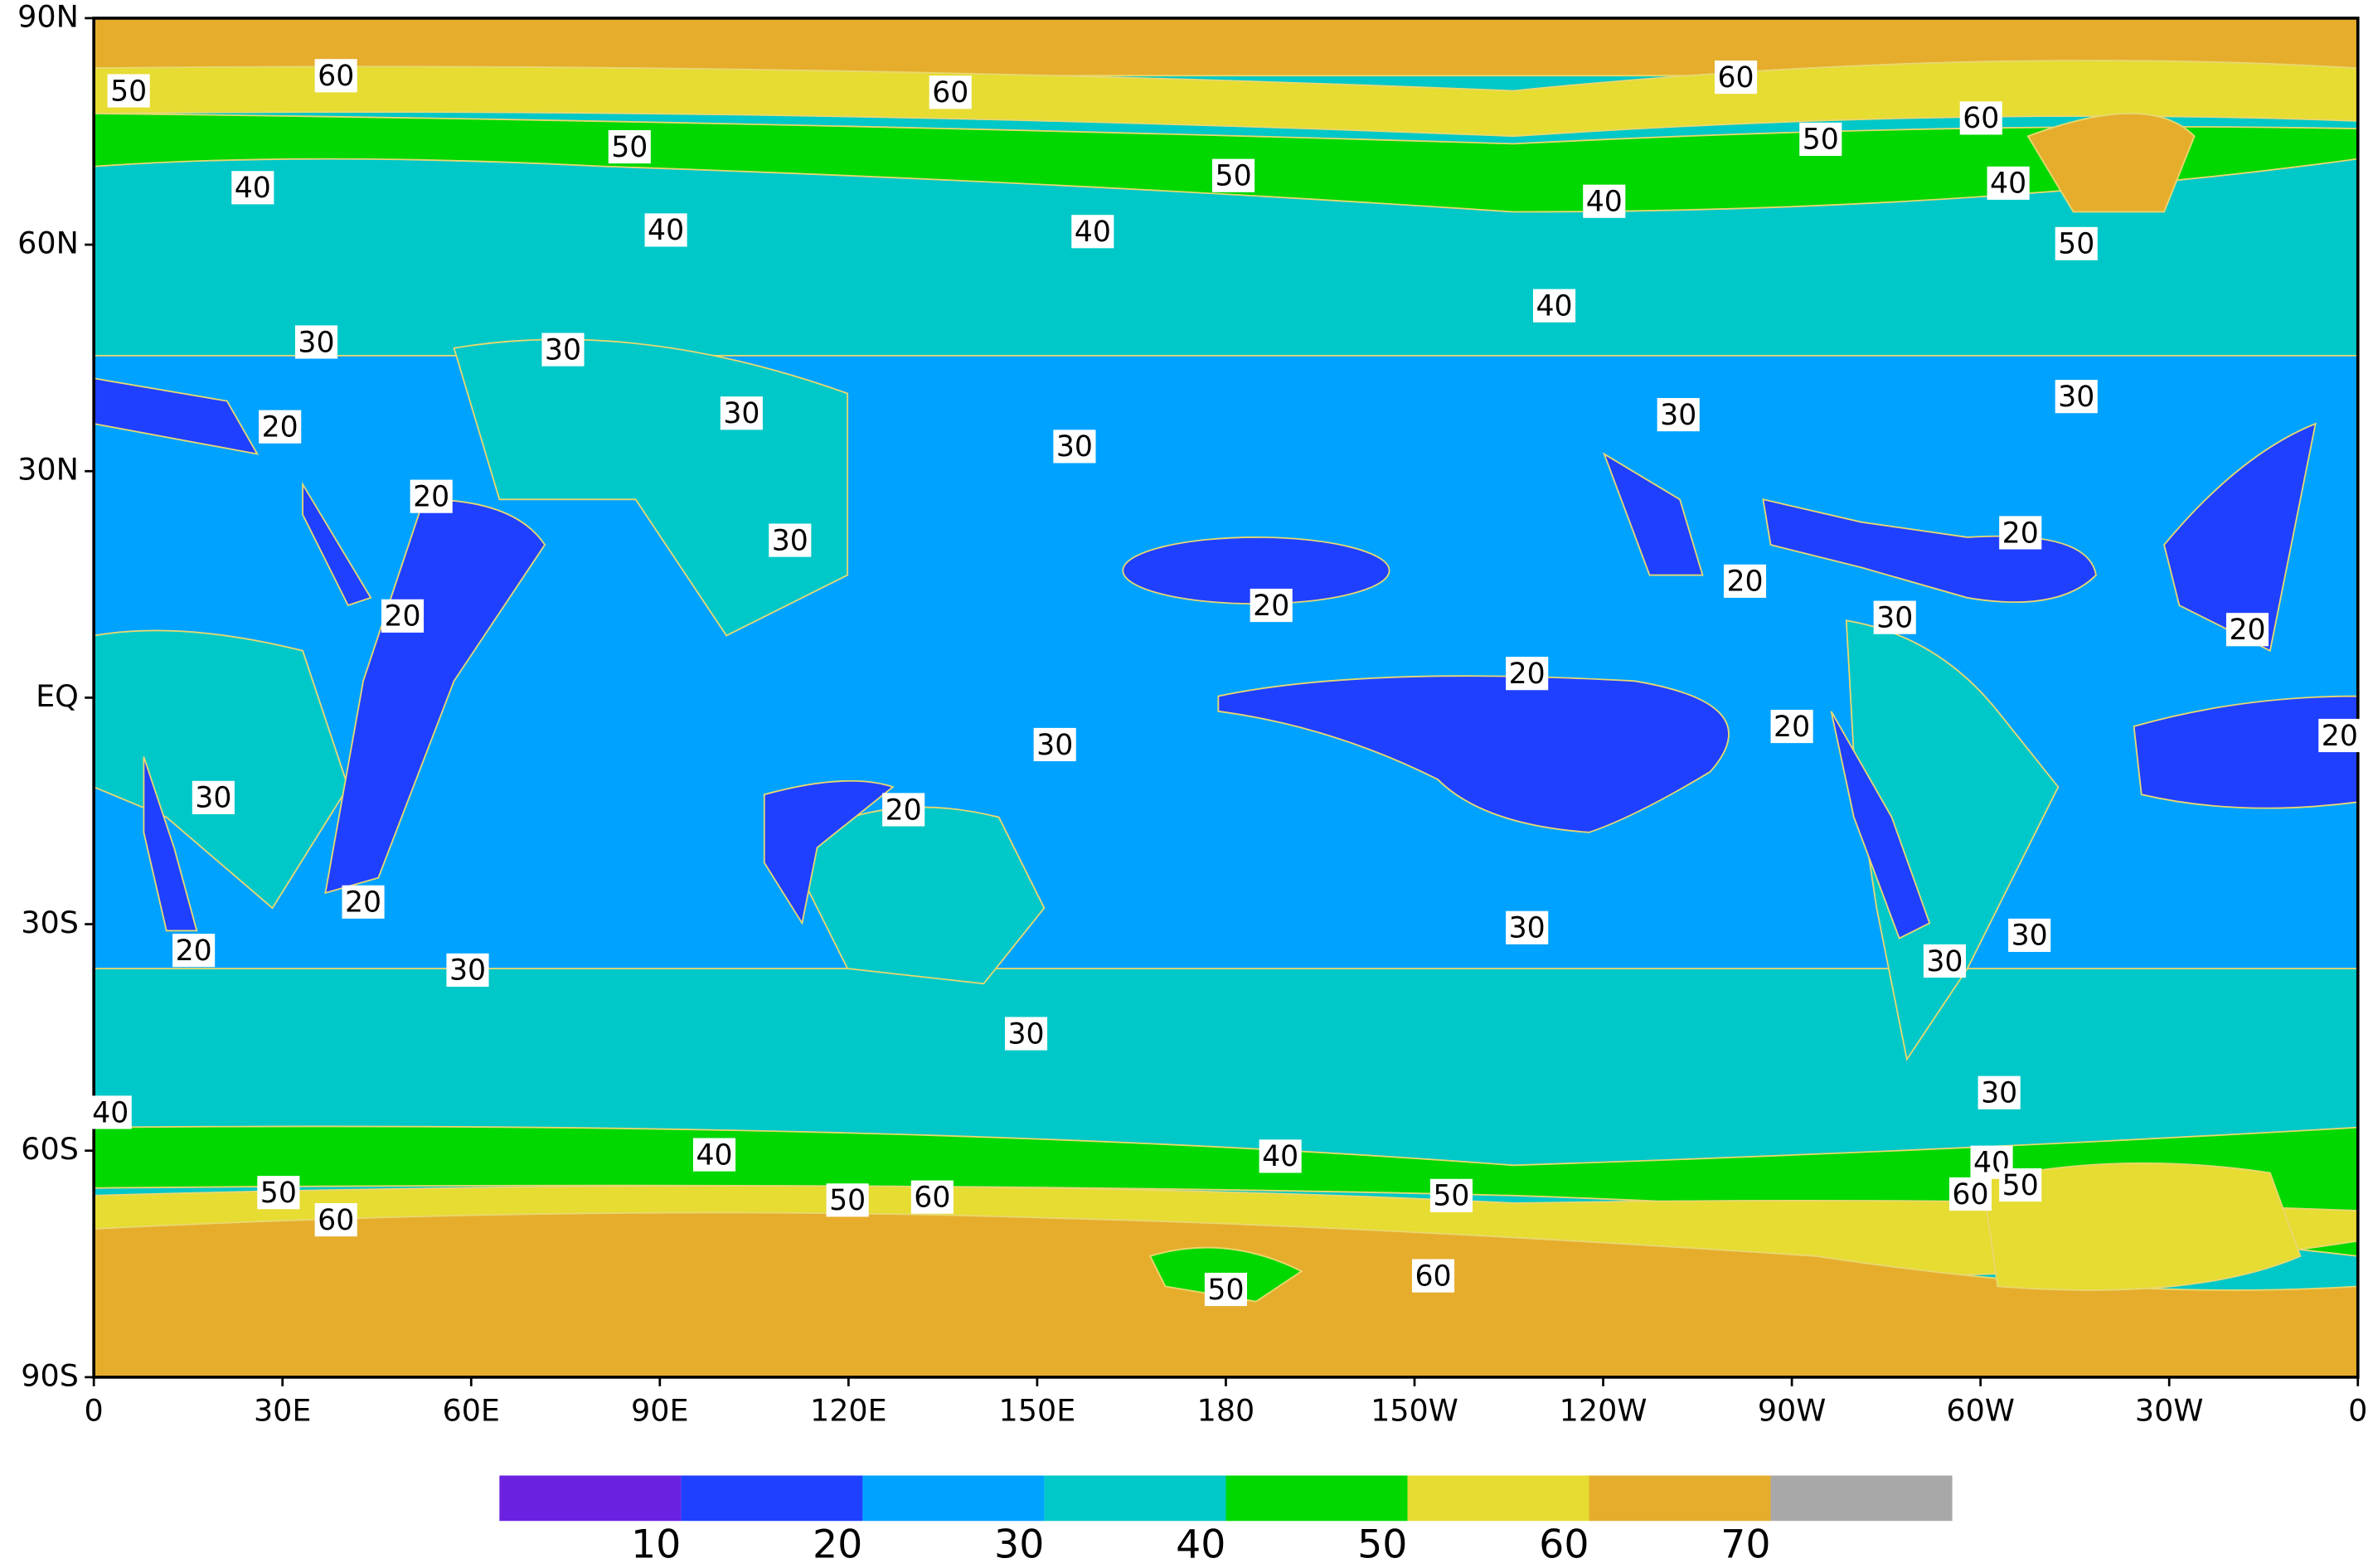 The height and width of the screenshot is (1568, 2373). Describe the element at coordinates (283, 1410) in the screenshot. I see `x-tick-label: 30E` at that location.